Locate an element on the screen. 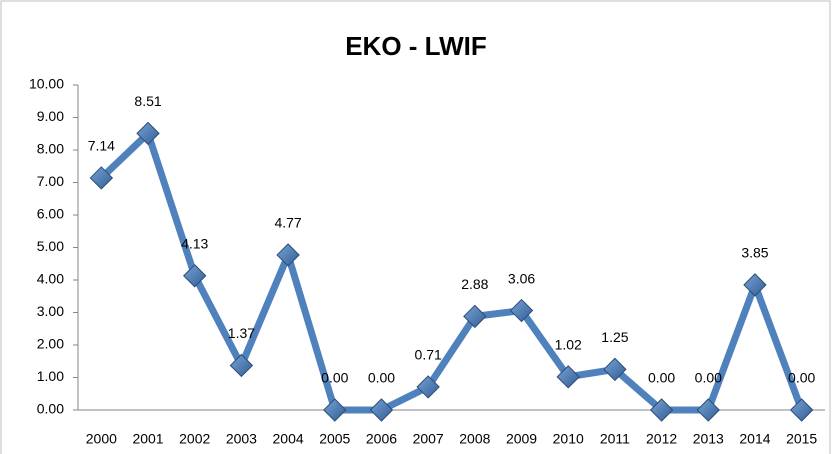 The image size is (832, 454). data-label: 4.13 is located at coordinates (194, 243).